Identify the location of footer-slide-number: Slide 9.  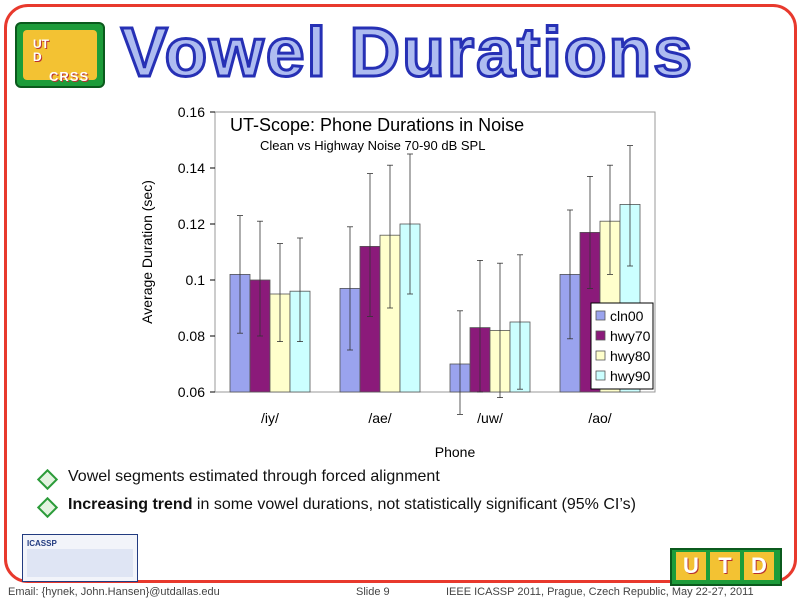
(373, 592).